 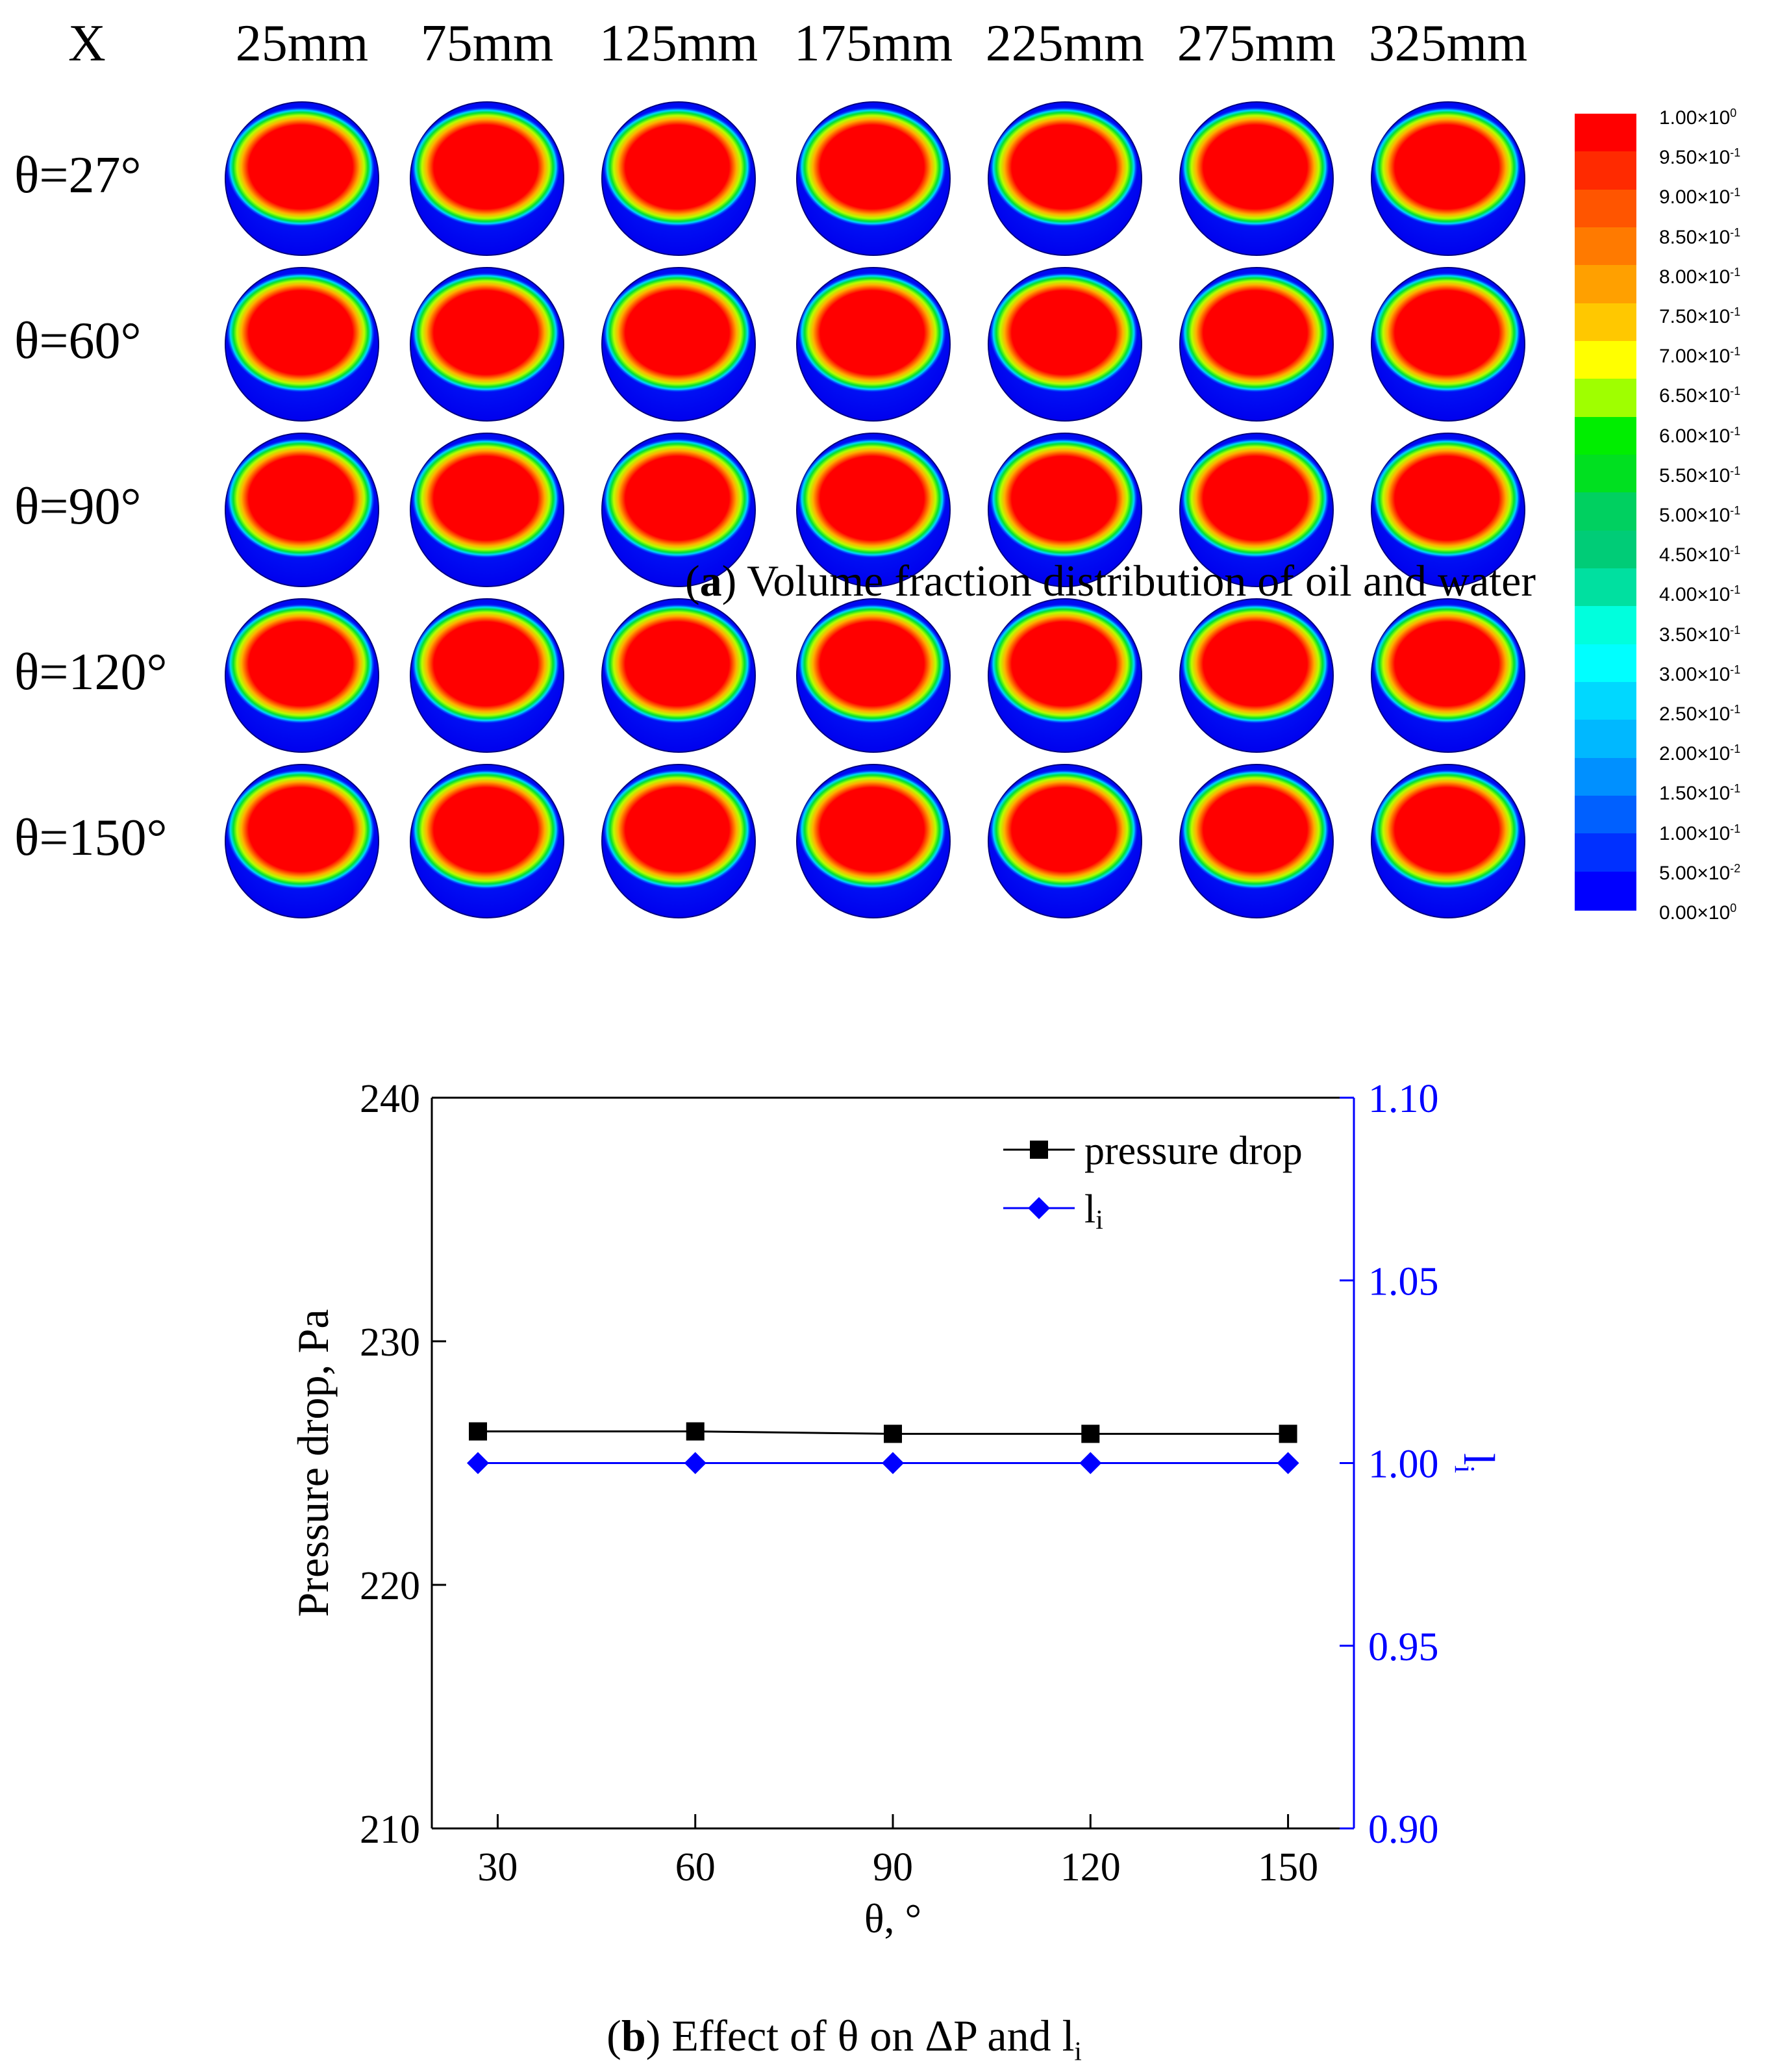 What do you see at coordinates (1090, 1867) in the screenshot?
I see `x-tick-label: 120` at bounding box center [1090, 1867].